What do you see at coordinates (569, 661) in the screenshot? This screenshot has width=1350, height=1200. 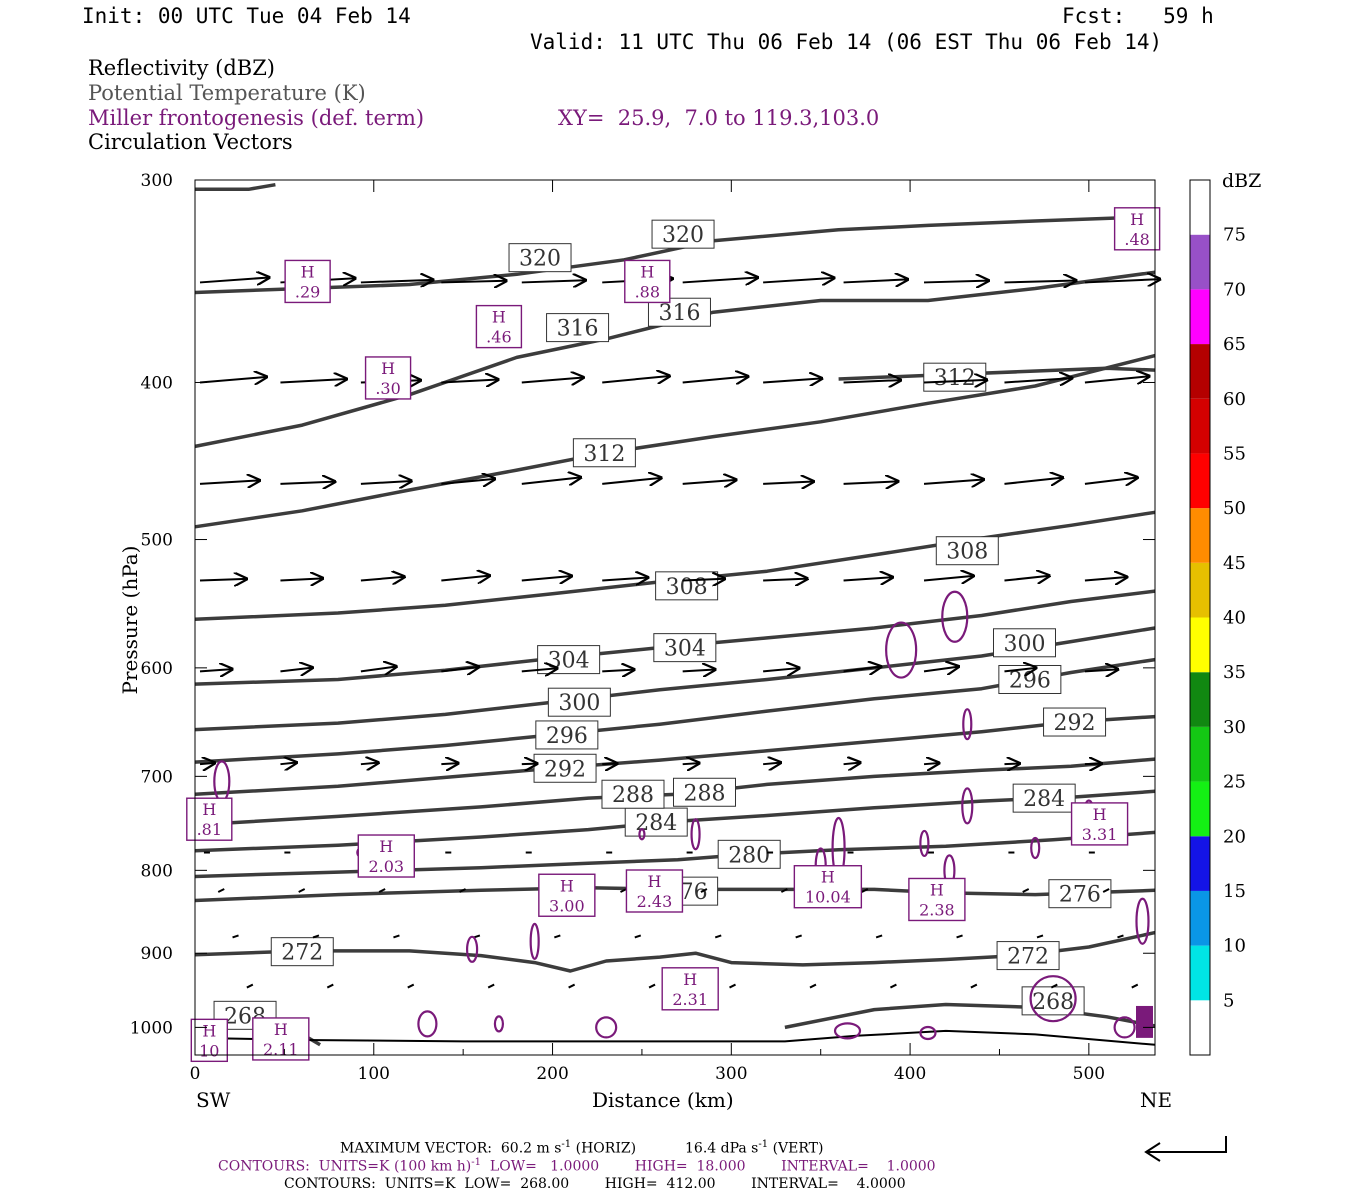 I see `theta-contour-label: 304` at bounding box center [569, 661].